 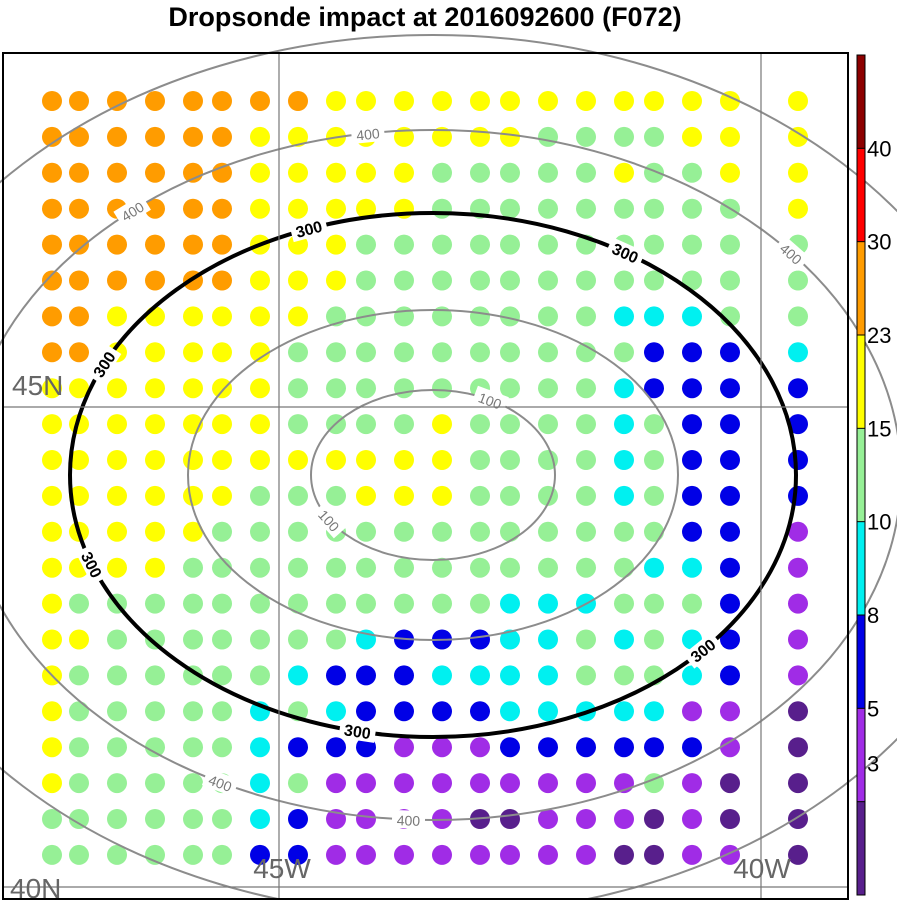 What do you see at coordinates (309, 230) in the screenshot?
I see `contour-label: 300` at bounding box center [309, 230].